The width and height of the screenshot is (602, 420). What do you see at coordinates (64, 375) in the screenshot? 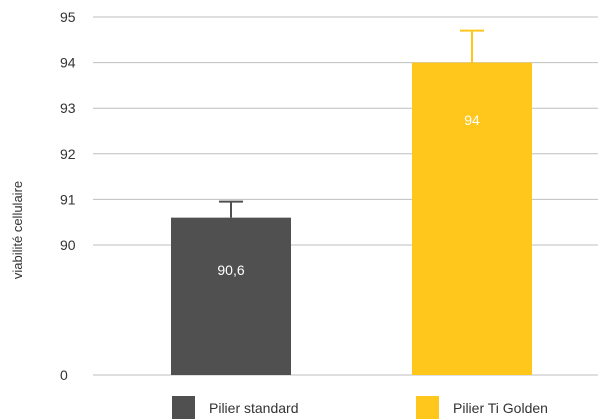
I see `y-tick-label: 0` at bounding box center [64, 375].